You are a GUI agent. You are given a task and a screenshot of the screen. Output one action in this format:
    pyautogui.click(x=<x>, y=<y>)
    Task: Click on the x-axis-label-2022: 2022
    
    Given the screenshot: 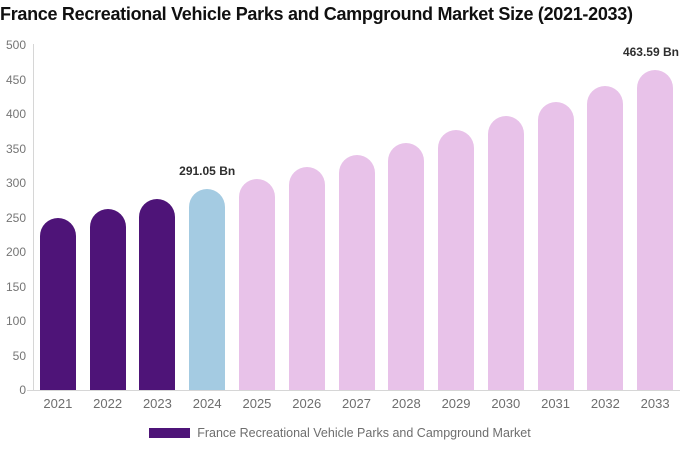 What is the action you would take?
    pyautogui.click(x=108, y=403)
    